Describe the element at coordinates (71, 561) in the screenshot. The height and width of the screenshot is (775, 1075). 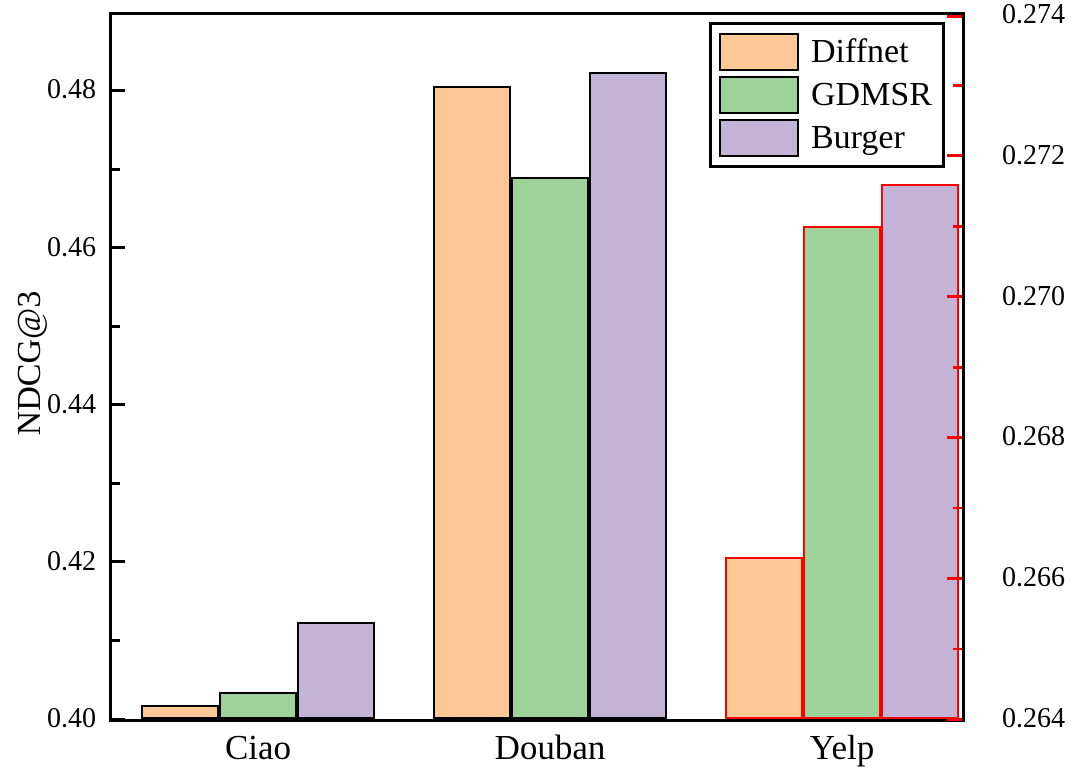
I see `left-axis-tick-label: 0.42` at that location.